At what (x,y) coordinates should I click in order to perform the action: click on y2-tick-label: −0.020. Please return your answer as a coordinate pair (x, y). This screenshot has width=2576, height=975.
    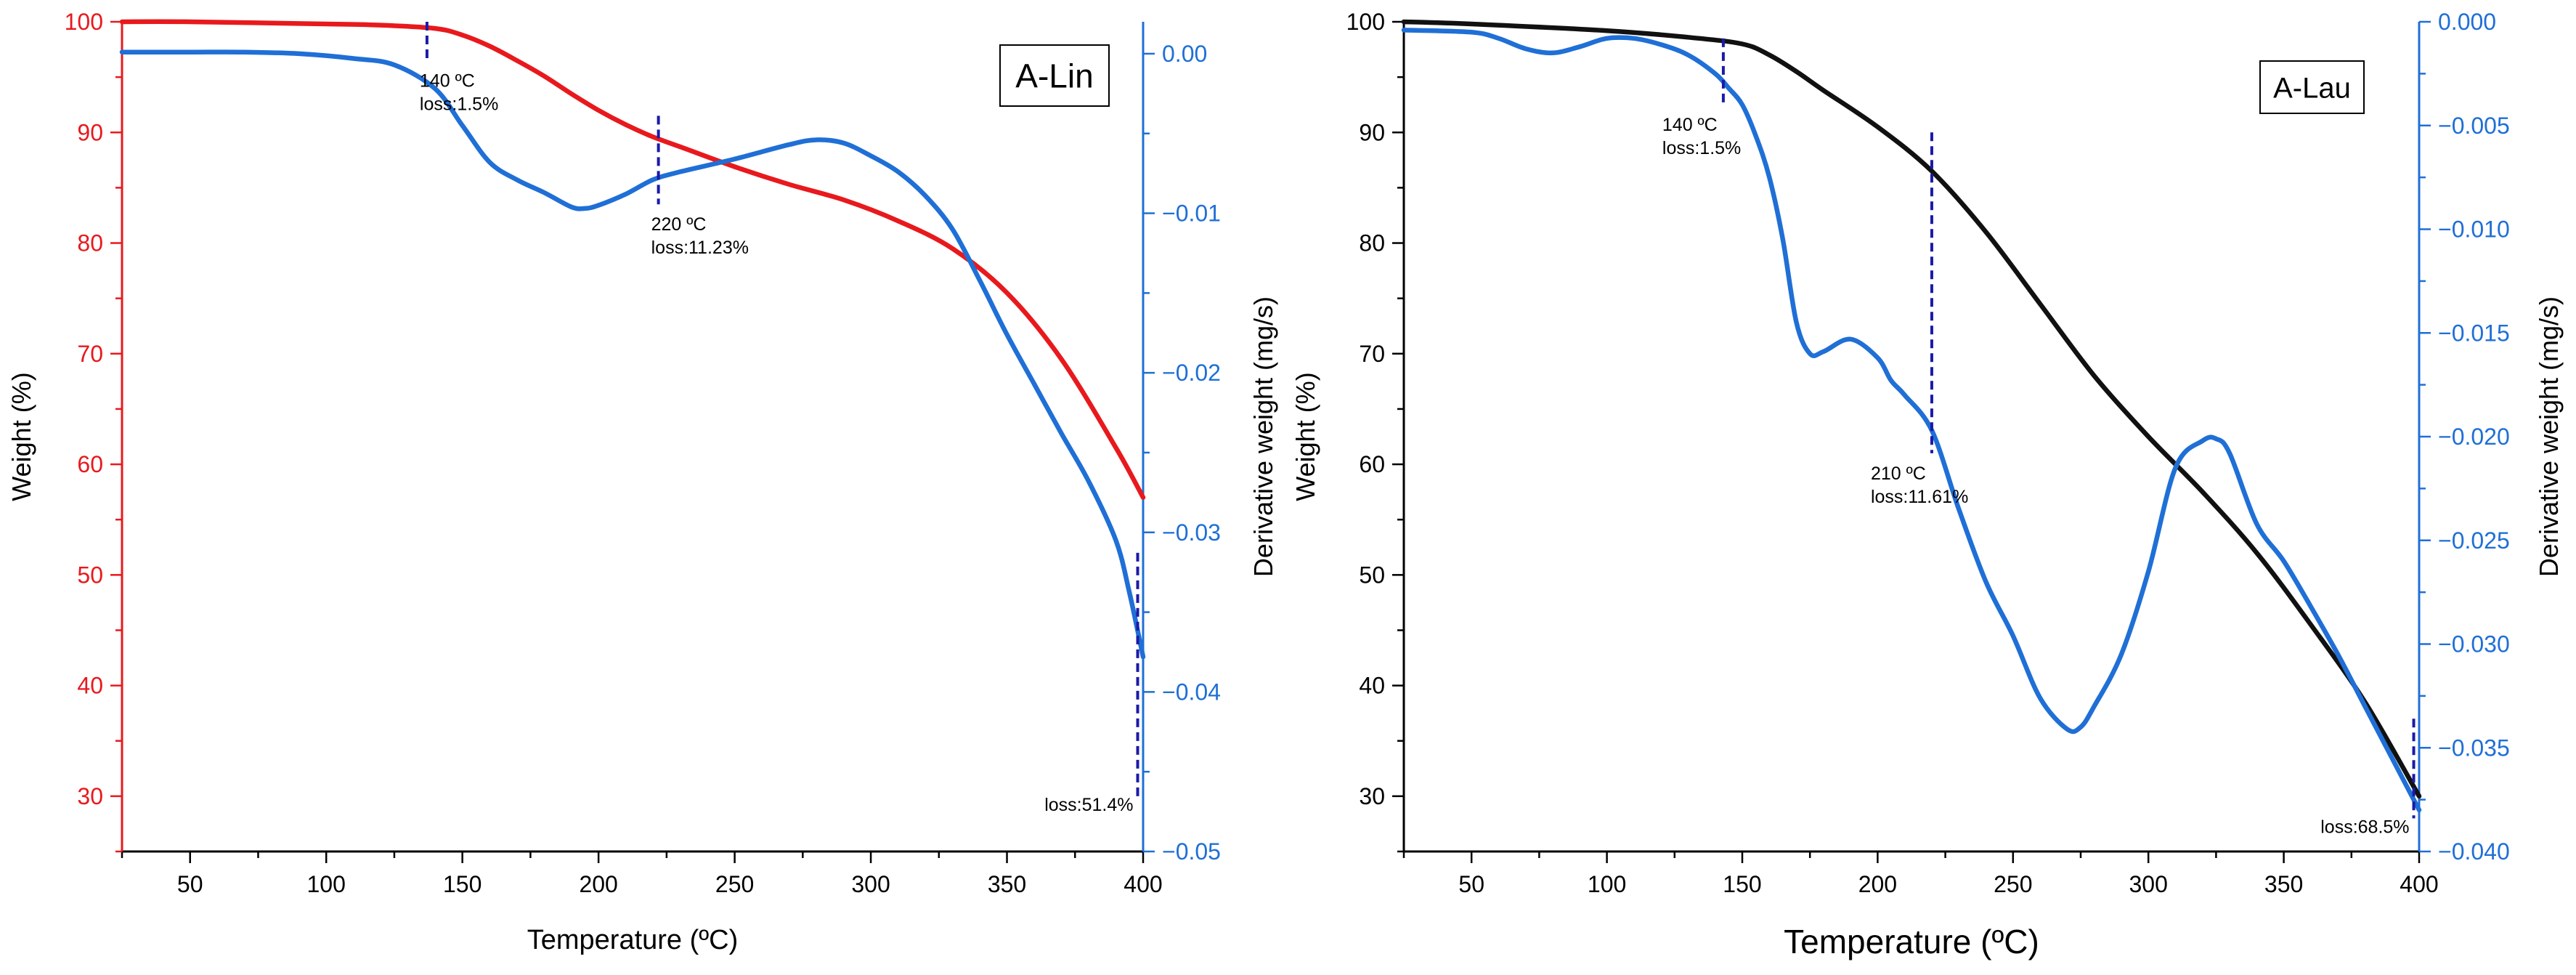
    Looking at the image, I should click on (2474, 437).